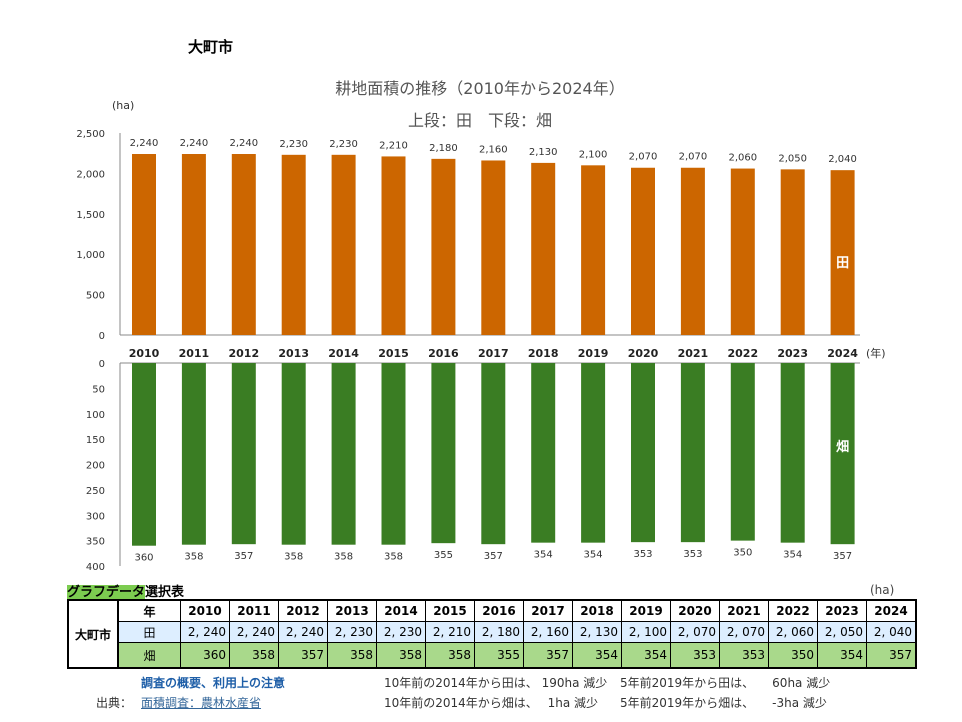 The width and height of the screenshot is (962, 722). I want to click on field-data-label: 355, so click(443, 555).